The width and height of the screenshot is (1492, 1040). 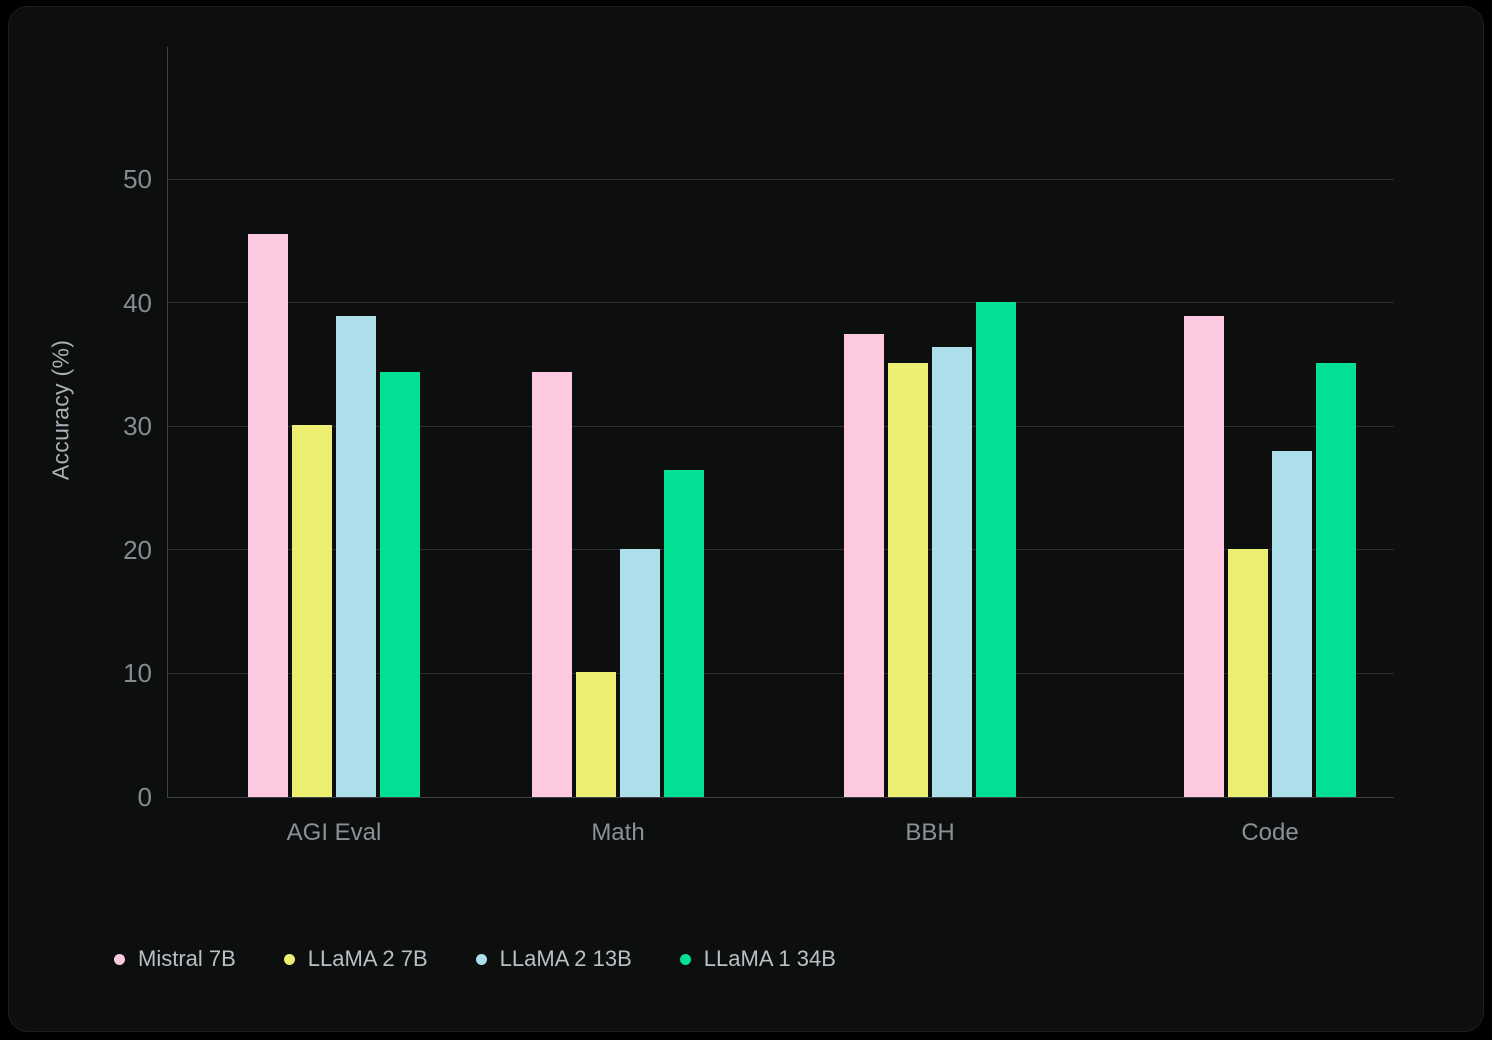 I want to click on legend-item-mistral-7b: Mistral 7B, so click(x=175, y=959).